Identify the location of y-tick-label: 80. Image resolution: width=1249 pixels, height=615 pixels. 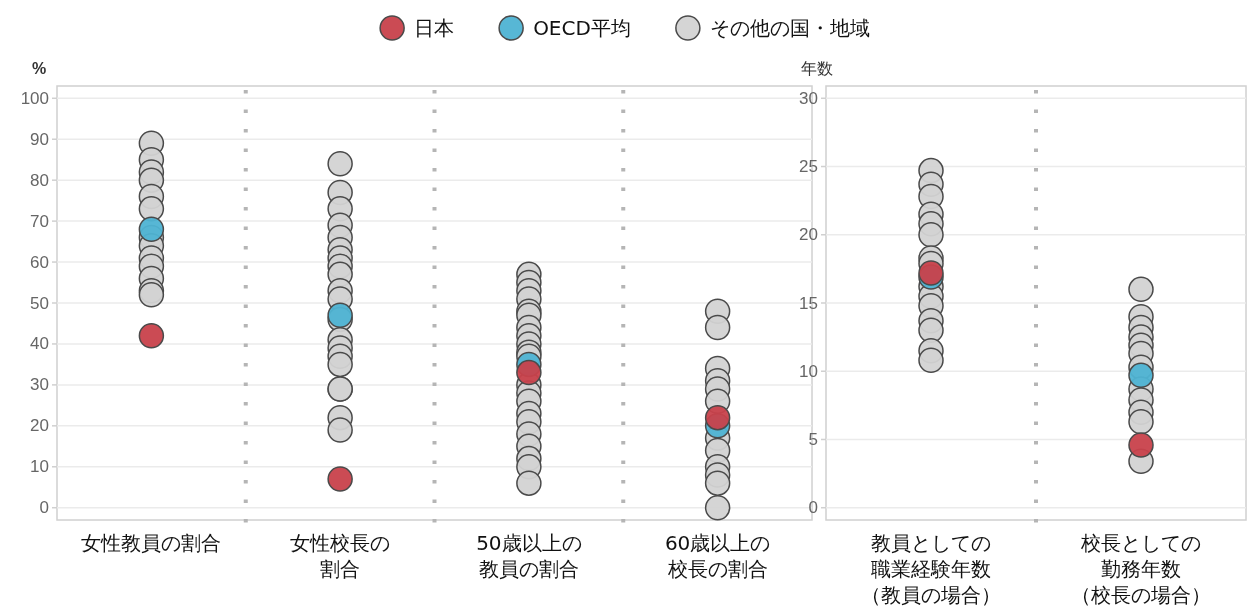
(39, 180).